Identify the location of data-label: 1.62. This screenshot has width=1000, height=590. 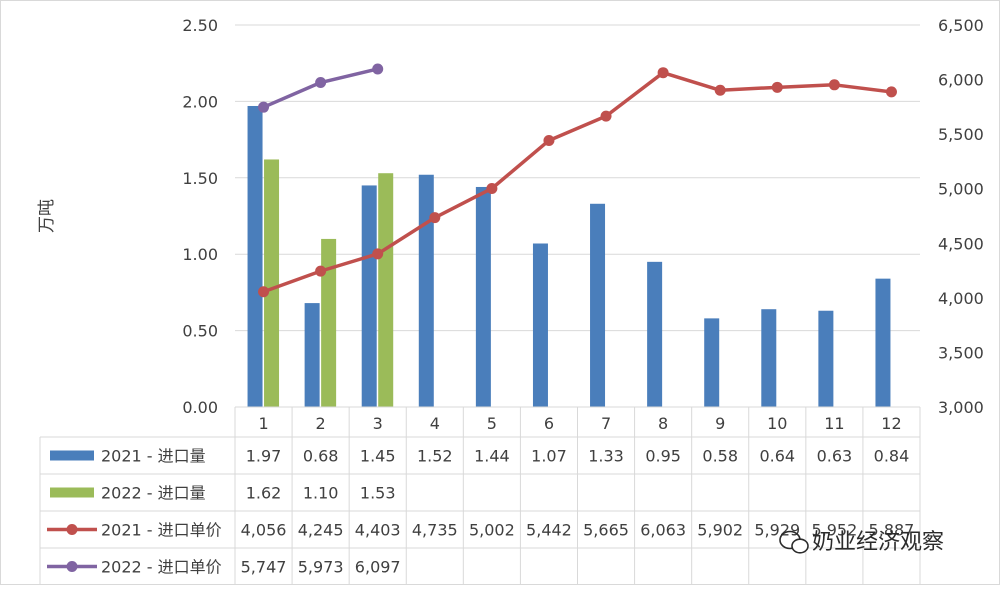
(264, 493).